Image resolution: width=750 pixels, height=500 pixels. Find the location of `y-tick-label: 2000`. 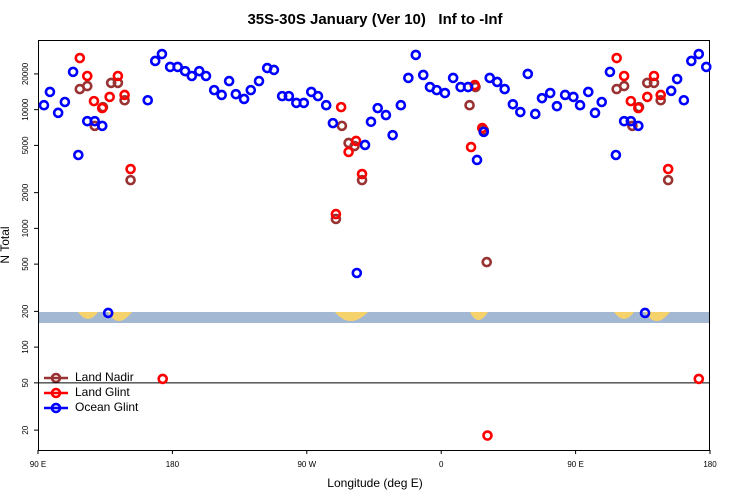

y-tick-label: 2000 is located at coordinates (25, 192).